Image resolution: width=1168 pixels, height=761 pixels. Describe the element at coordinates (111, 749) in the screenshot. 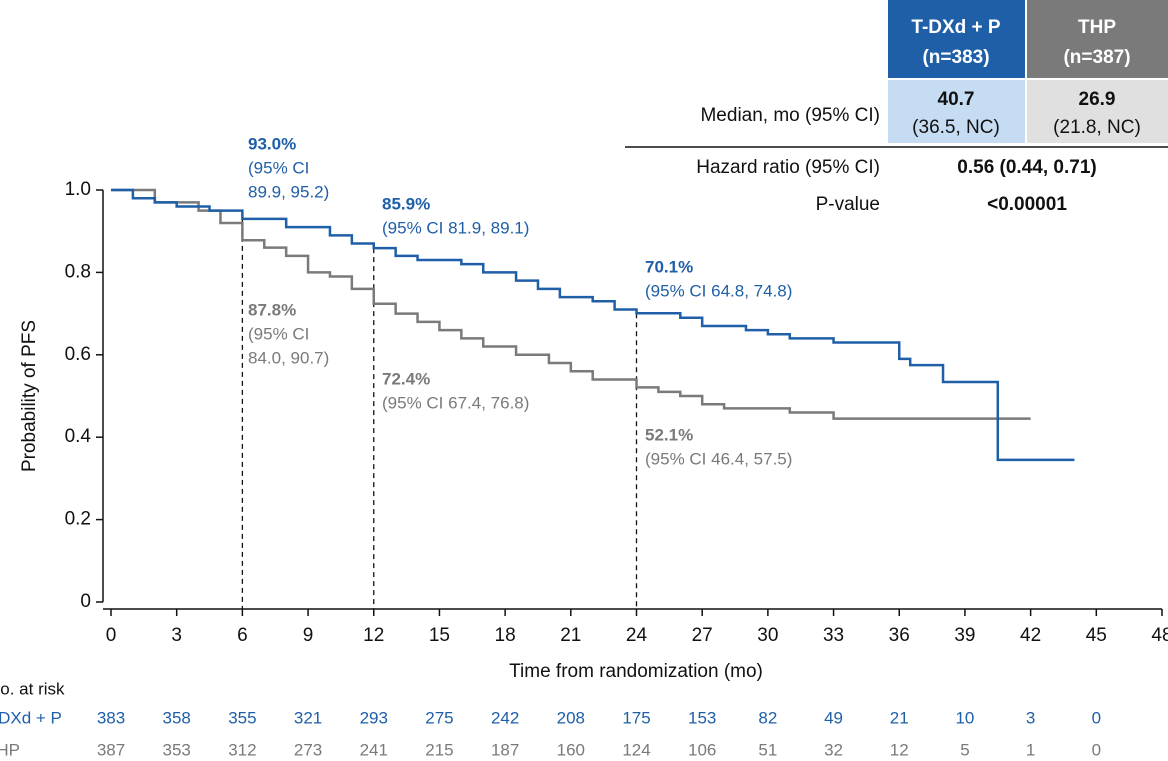

I see `risk-count: 387` at that location.